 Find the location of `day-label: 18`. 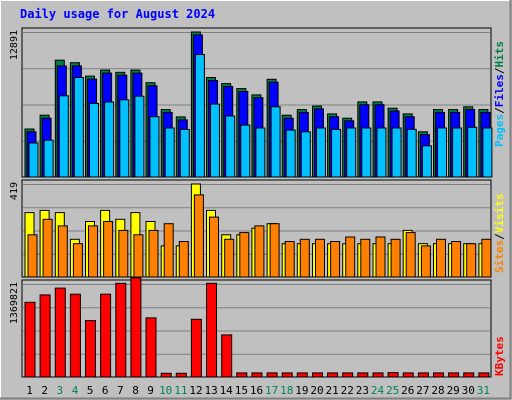

day-label: 18 is located at coordinates (286, 390).